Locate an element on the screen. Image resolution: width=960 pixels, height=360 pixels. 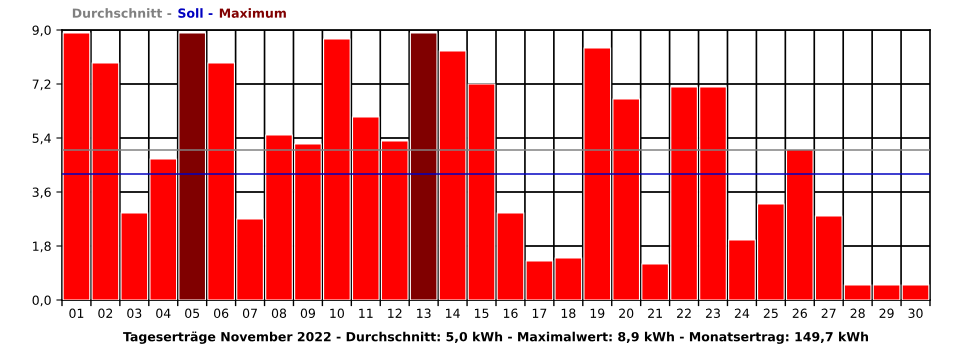
series-label: Maximum is located at coordinates (253, 13).